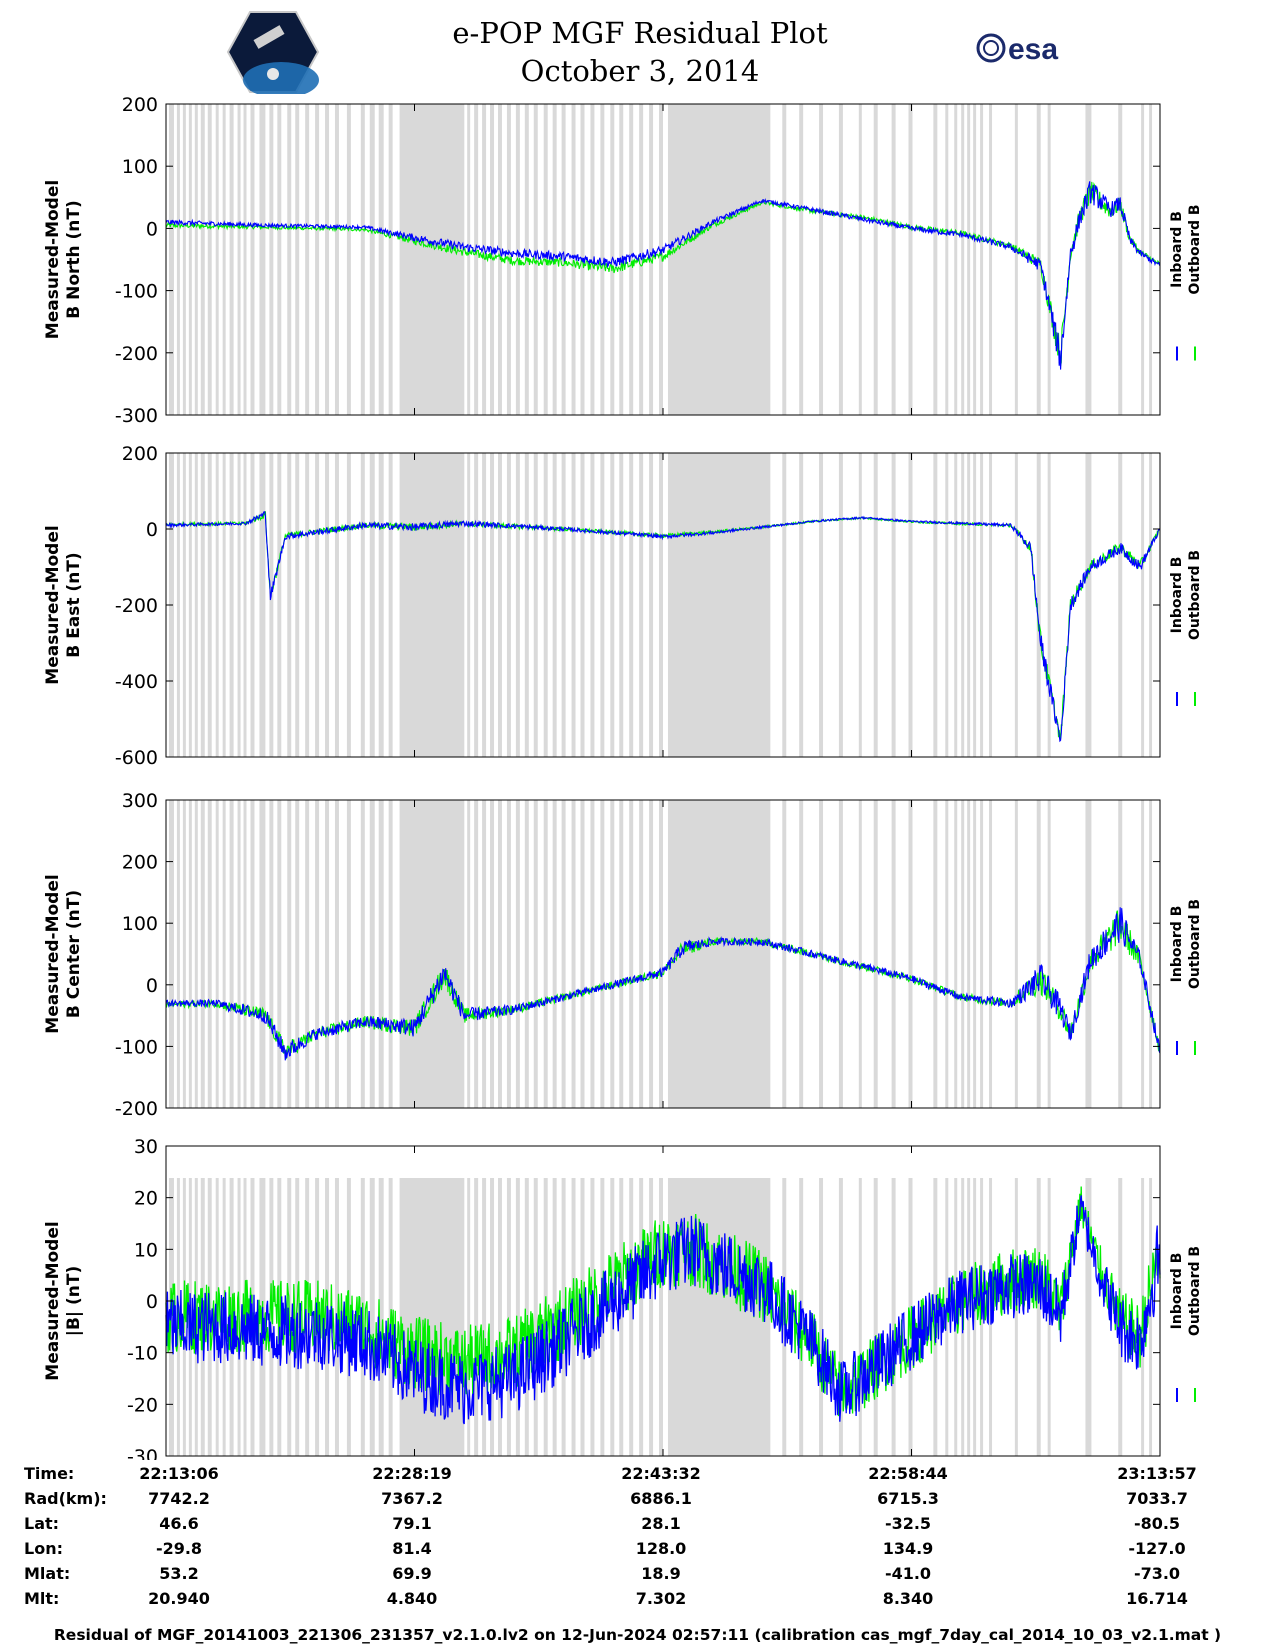 This screenshot has height=1650, width=1275. What do you see at coordinates (136, 416) in the screenshot?
I see `y-tick-label: -300` at bounding box center [136, 416].